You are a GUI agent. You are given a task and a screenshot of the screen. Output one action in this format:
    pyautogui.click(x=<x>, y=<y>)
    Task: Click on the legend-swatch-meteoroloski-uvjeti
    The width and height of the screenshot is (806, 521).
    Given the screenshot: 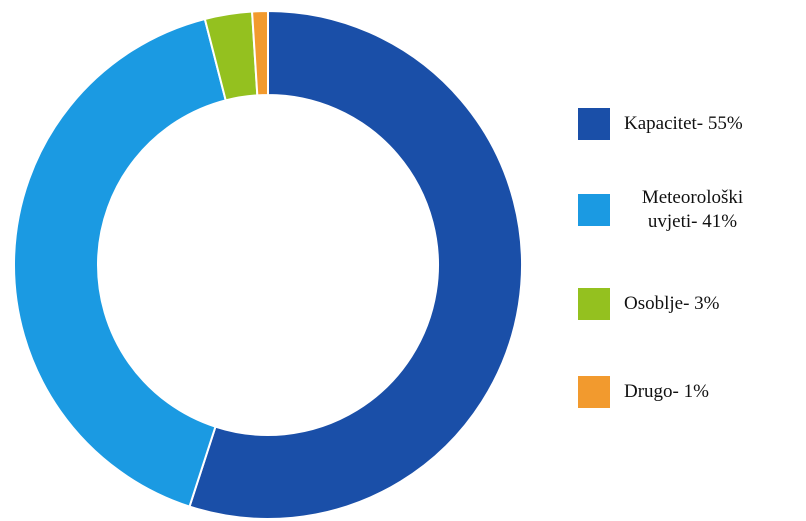 What is the action you would take?
    pyautogui.click(x=594, y=210)
    